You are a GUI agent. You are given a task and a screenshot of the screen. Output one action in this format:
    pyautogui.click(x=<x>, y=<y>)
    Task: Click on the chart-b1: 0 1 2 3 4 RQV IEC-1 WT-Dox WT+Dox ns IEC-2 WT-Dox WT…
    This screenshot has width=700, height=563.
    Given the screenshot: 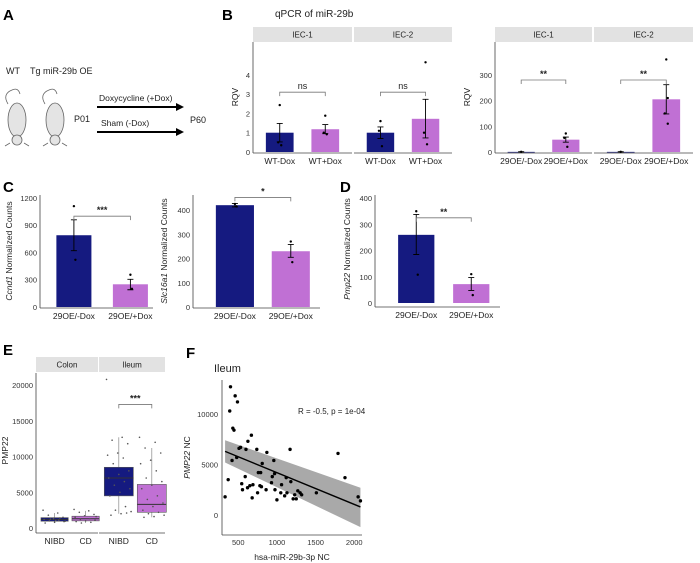 What is the action you would take?
    pyautogui.click(x=341, y=96)
    